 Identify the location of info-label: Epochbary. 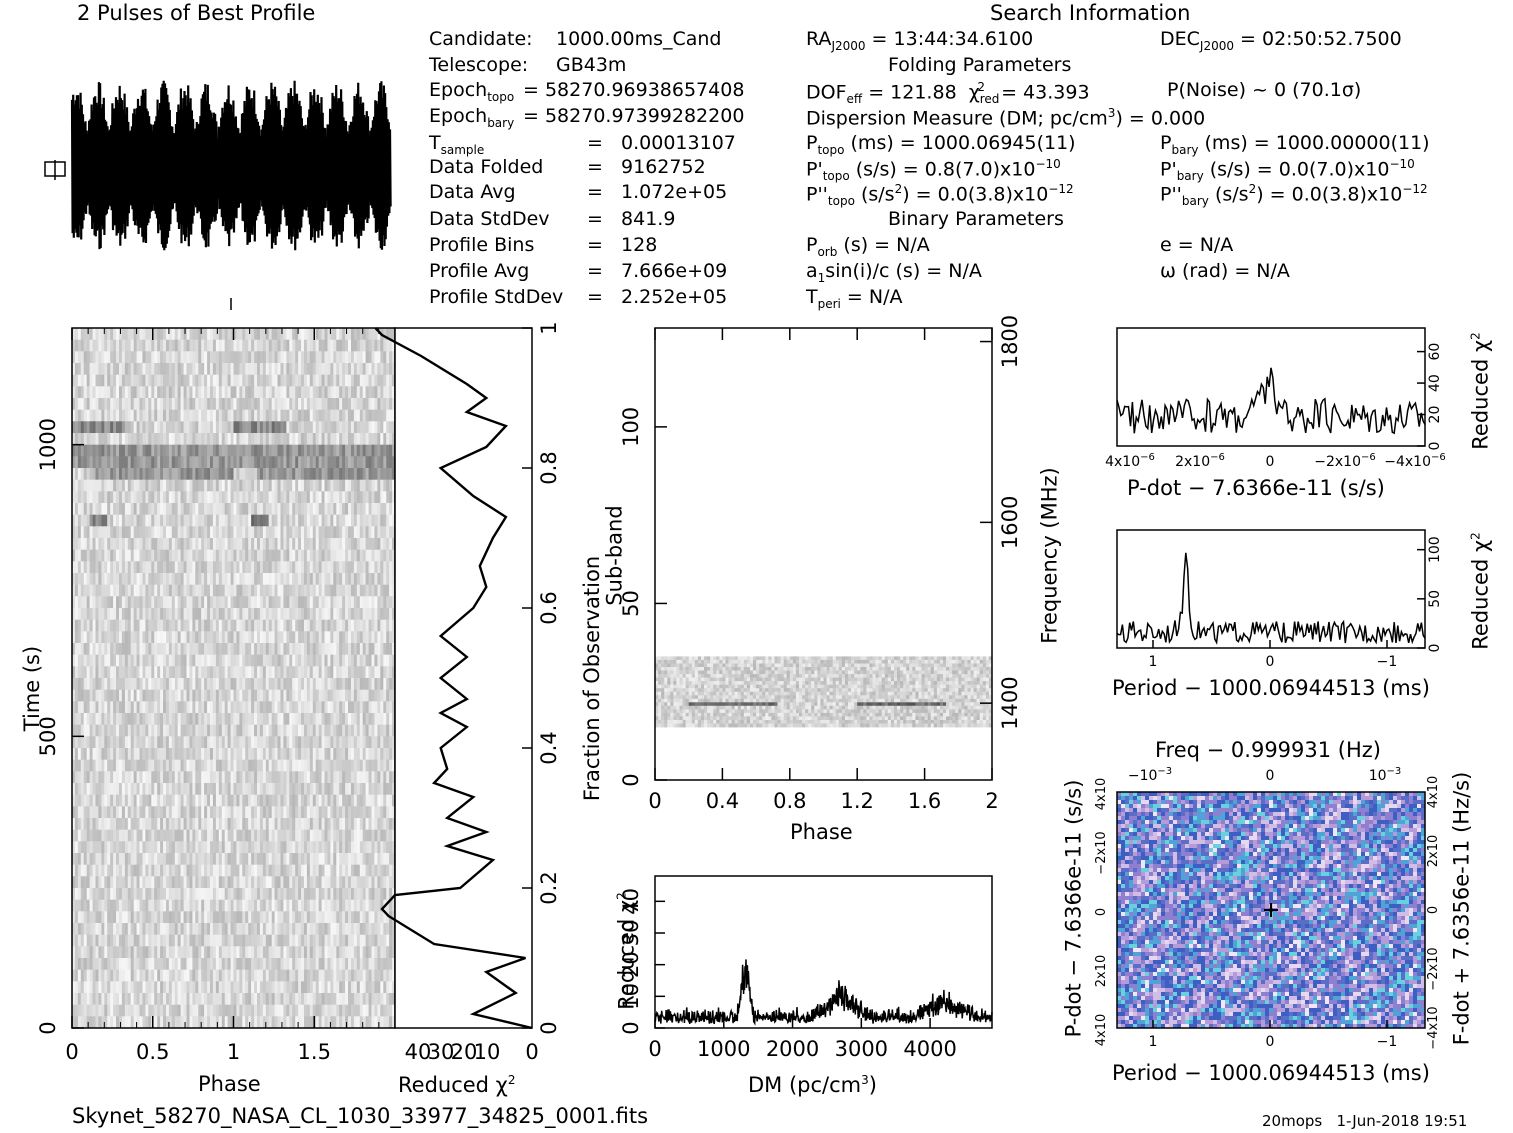
(472, 117).